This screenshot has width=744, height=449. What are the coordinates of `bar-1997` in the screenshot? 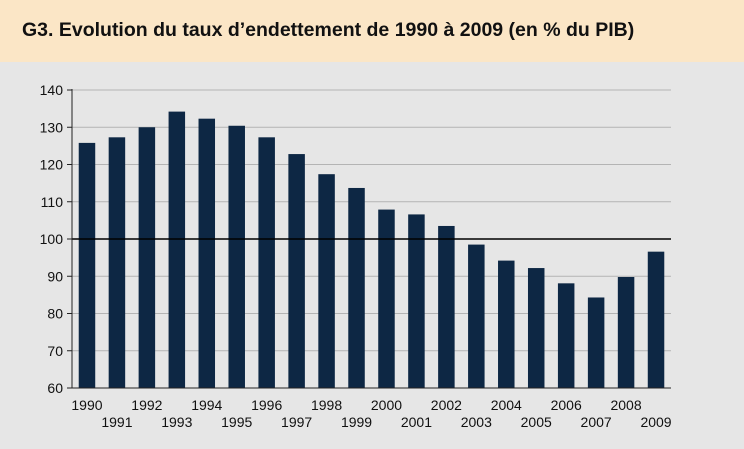 It's located at (296, 271).